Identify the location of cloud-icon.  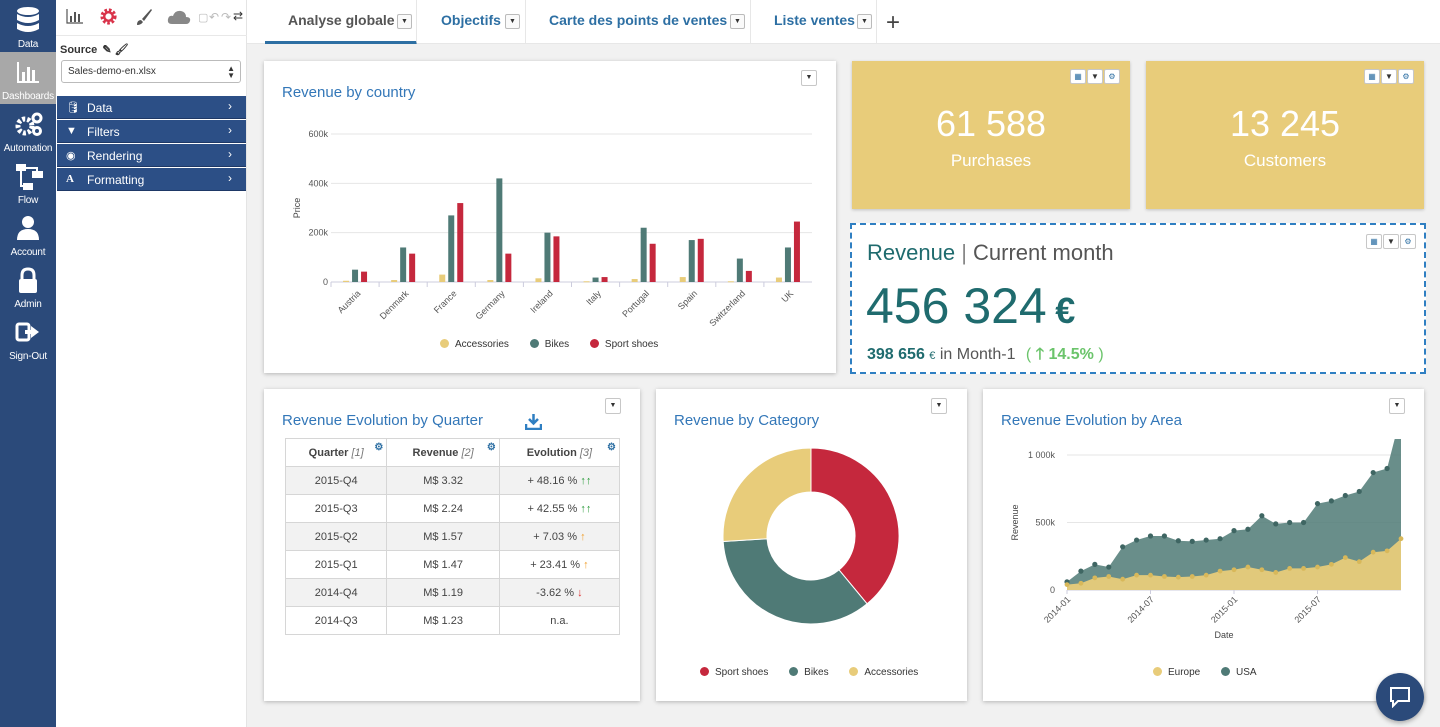
(179, 17).